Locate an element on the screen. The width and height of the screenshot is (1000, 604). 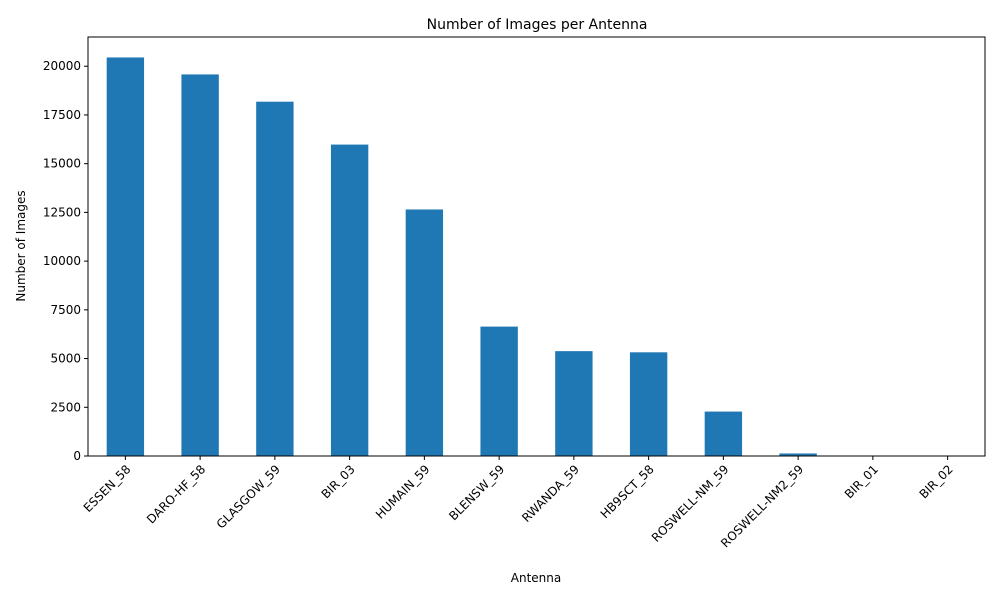
y-axis: 0 2500 5000 7500 10000 12500 15000 17500 20000 is located at coordinates (65, 261).